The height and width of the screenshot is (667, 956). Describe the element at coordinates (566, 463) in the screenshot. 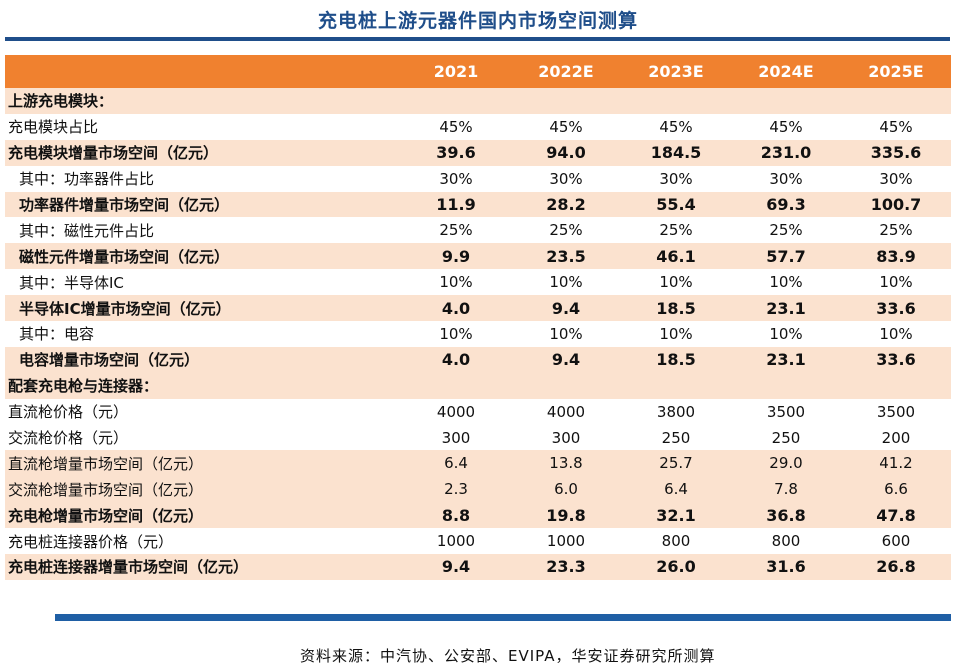

I see `value-cell: 13.8` at that location.